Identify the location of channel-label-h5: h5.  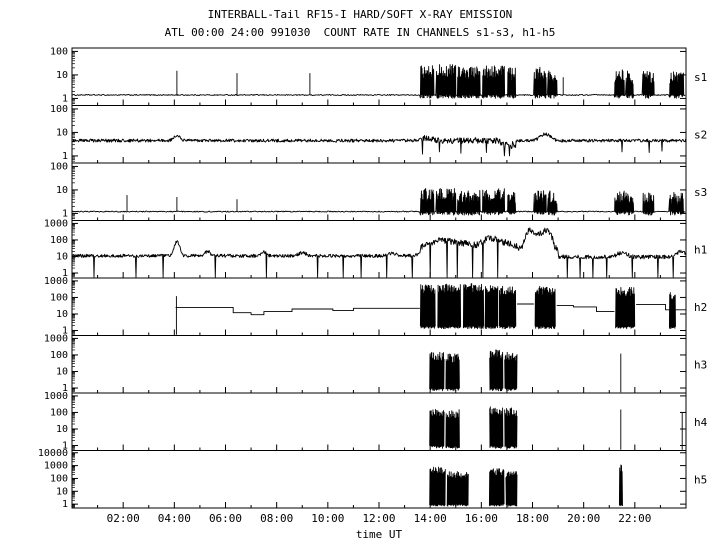
(700, 479).